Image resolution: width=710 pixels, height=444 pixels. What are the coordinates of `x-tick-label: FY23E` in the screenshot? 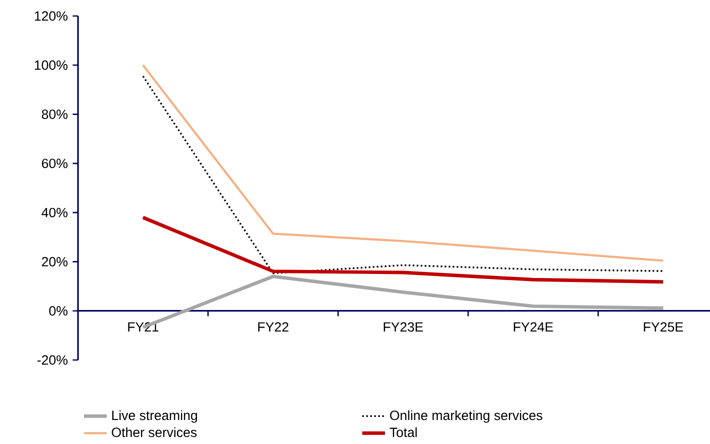 It's located at (403, 327).